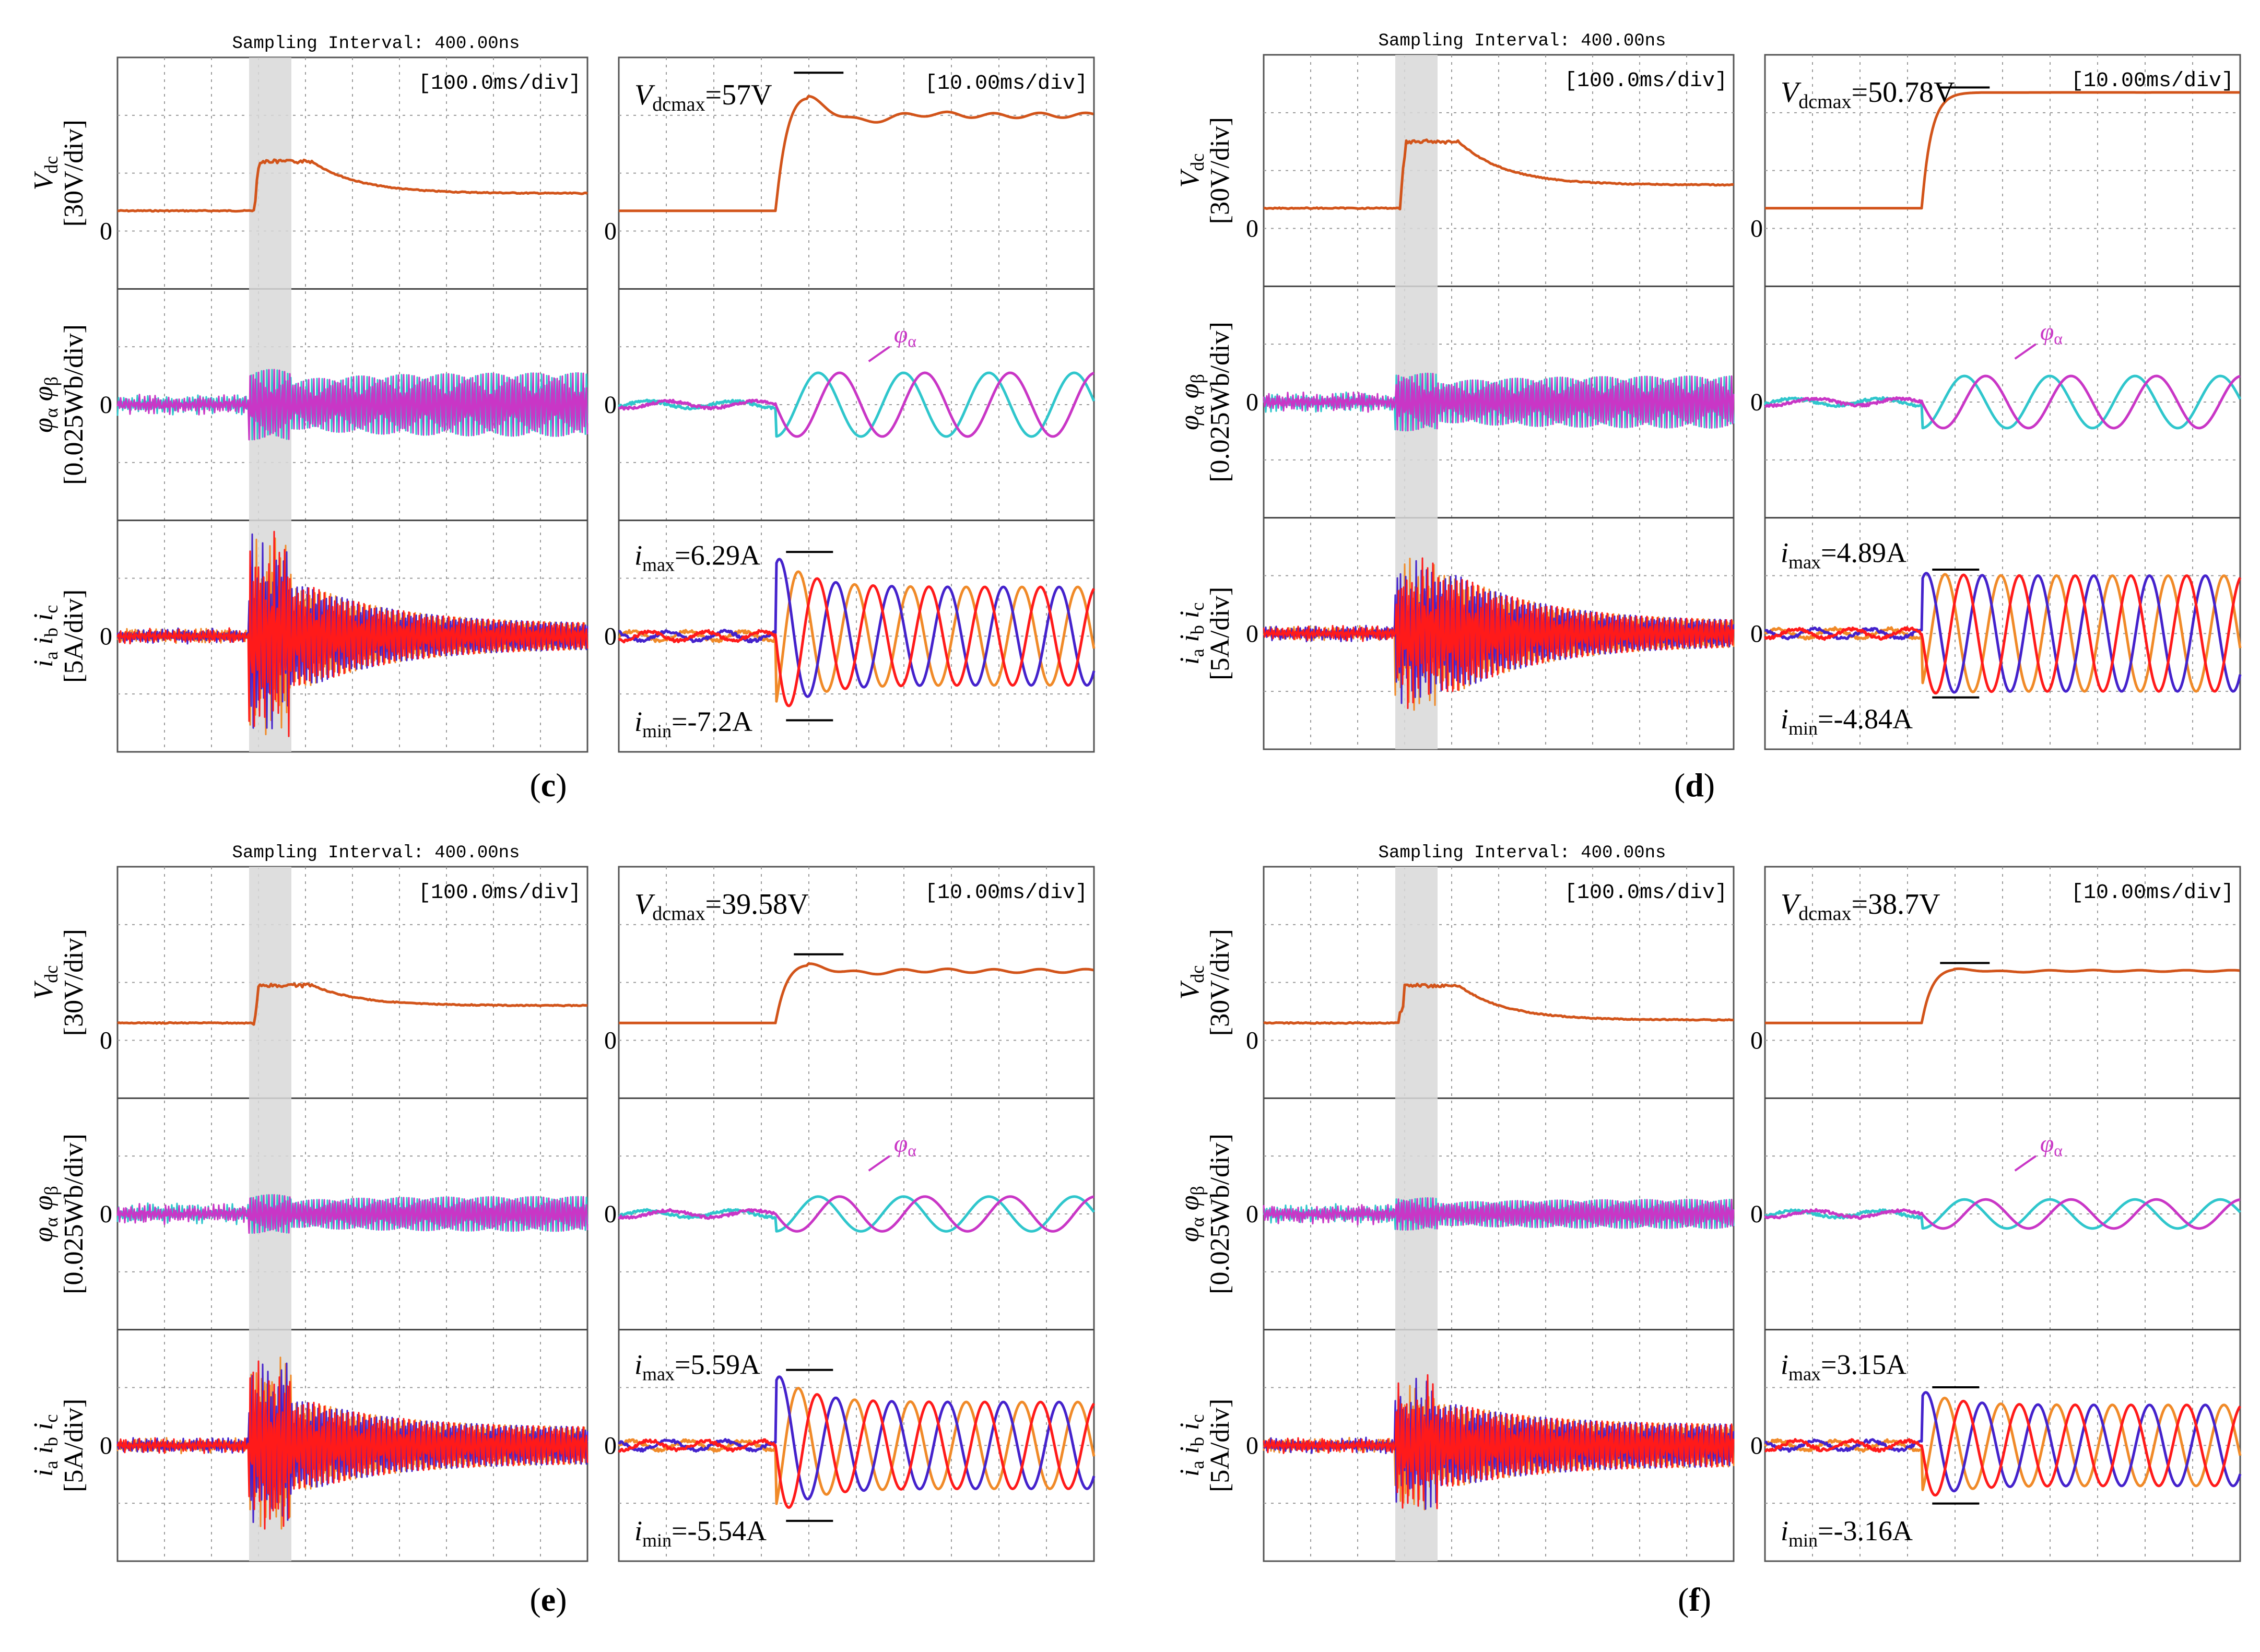 The width and height of the screenshot is (2260, 1652). What do you see at coordinates (693, 724) in the screenshot?
I see `imin-label: imin=-7.2A` at bounding box center [693, 724].